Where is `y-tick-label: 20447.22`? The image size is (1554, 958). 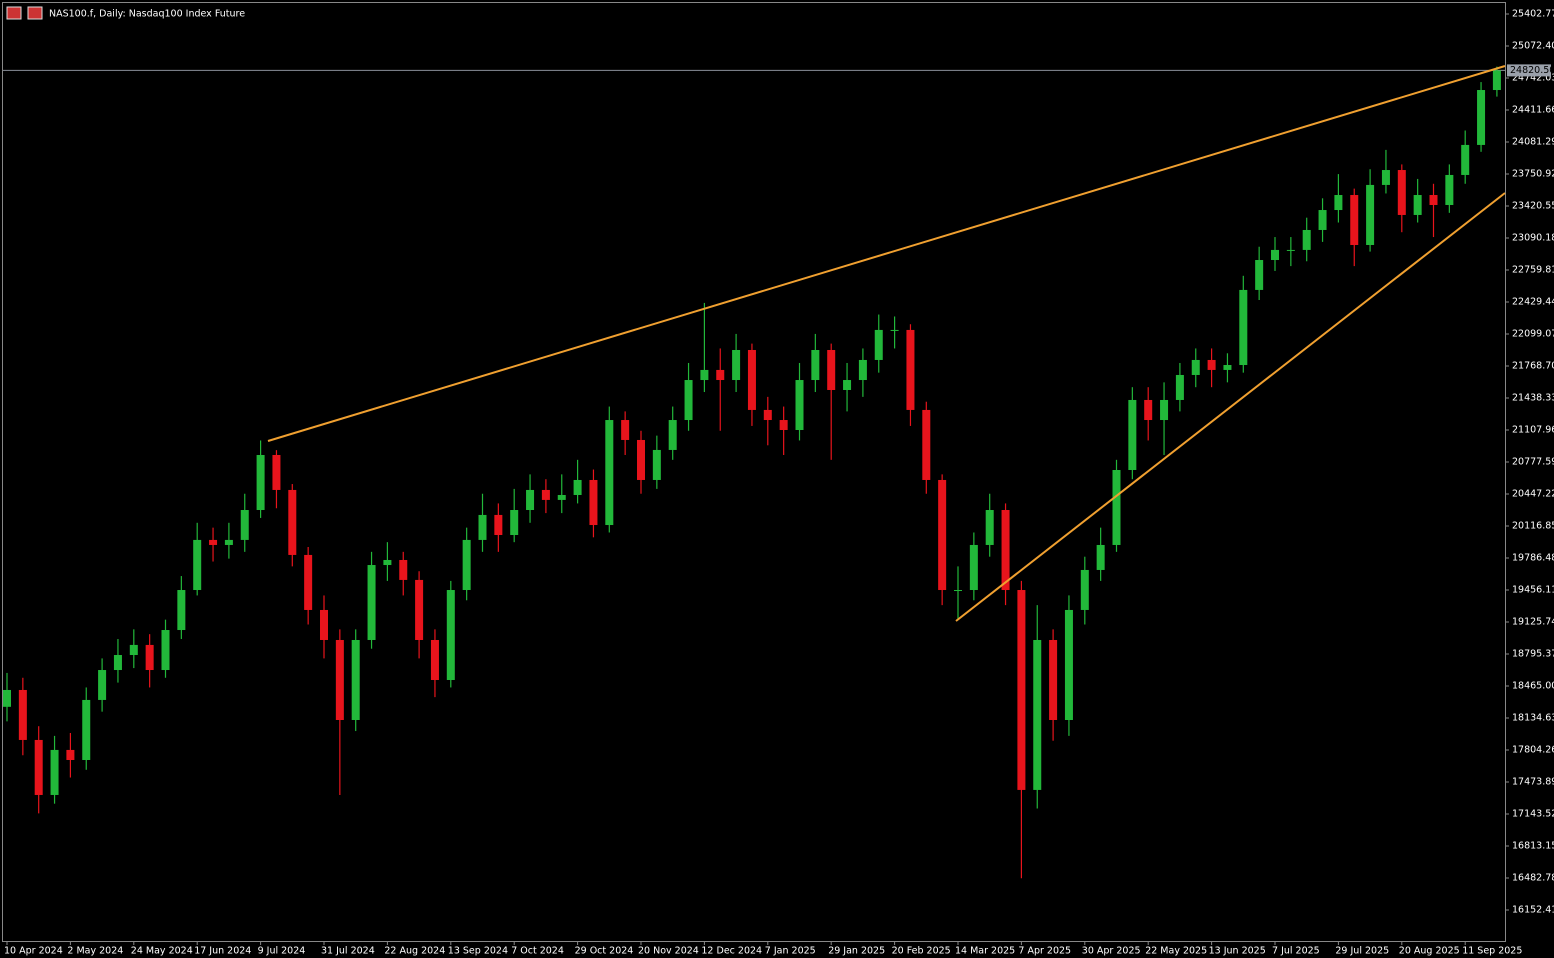 y-tick-label: 20447.22 is located at coordinates (1533, 494).